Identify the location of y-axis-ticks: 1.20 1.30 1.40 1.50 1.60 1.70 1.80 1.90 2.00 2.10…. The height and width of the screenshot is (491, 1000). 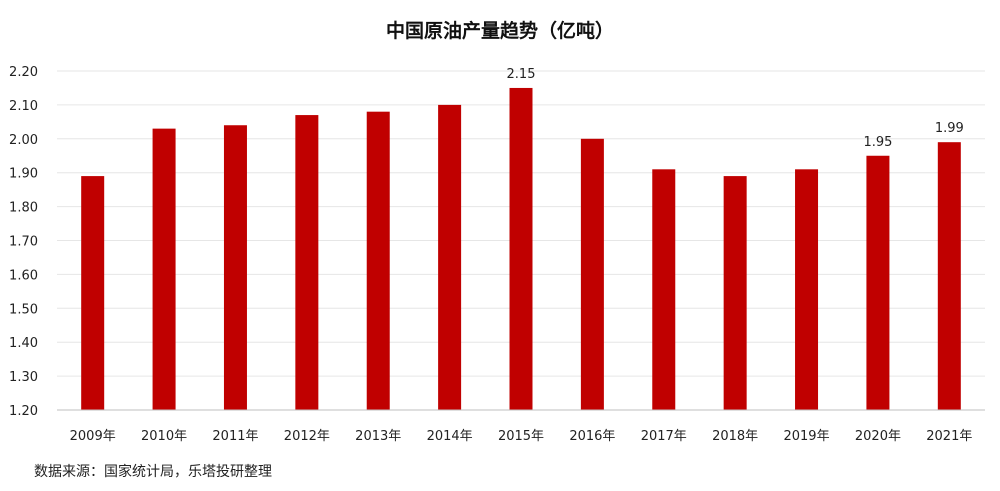
(23, 242).